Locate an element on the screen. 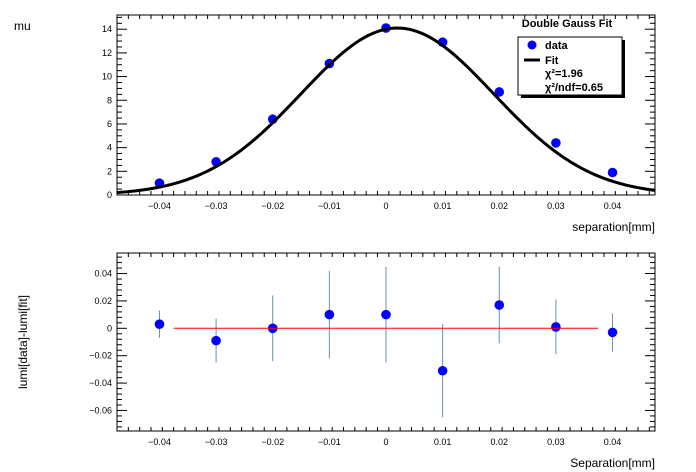 The image size is (696, 472). fit-x-tick-label: 0.04 is located at coordinates (613, 206).